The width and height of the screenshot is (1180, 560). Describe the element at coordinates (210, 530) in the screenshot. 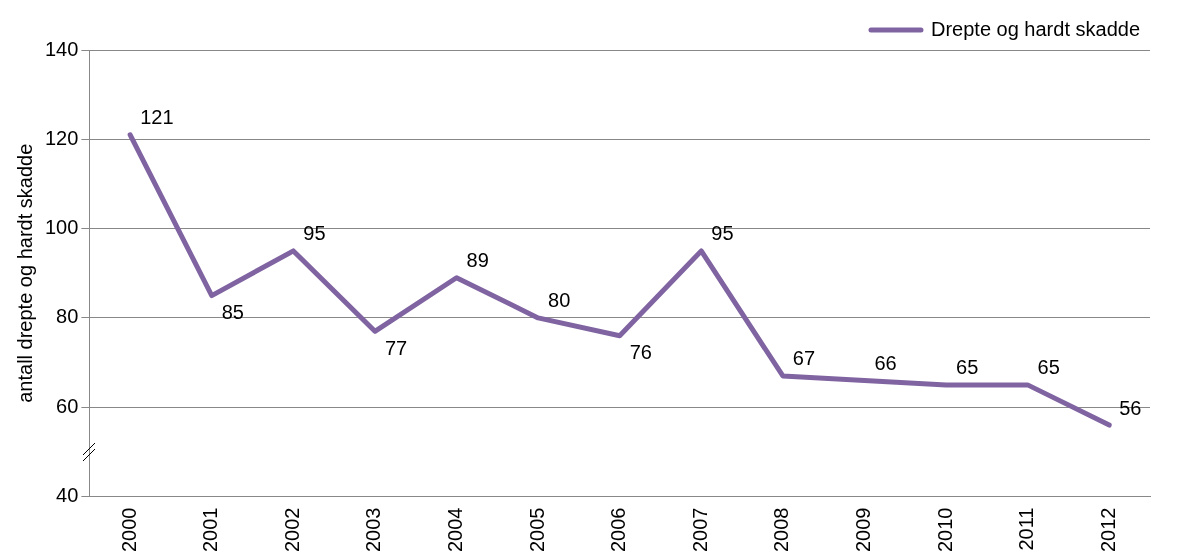

I see `x-tick-label: 2001` at that location.